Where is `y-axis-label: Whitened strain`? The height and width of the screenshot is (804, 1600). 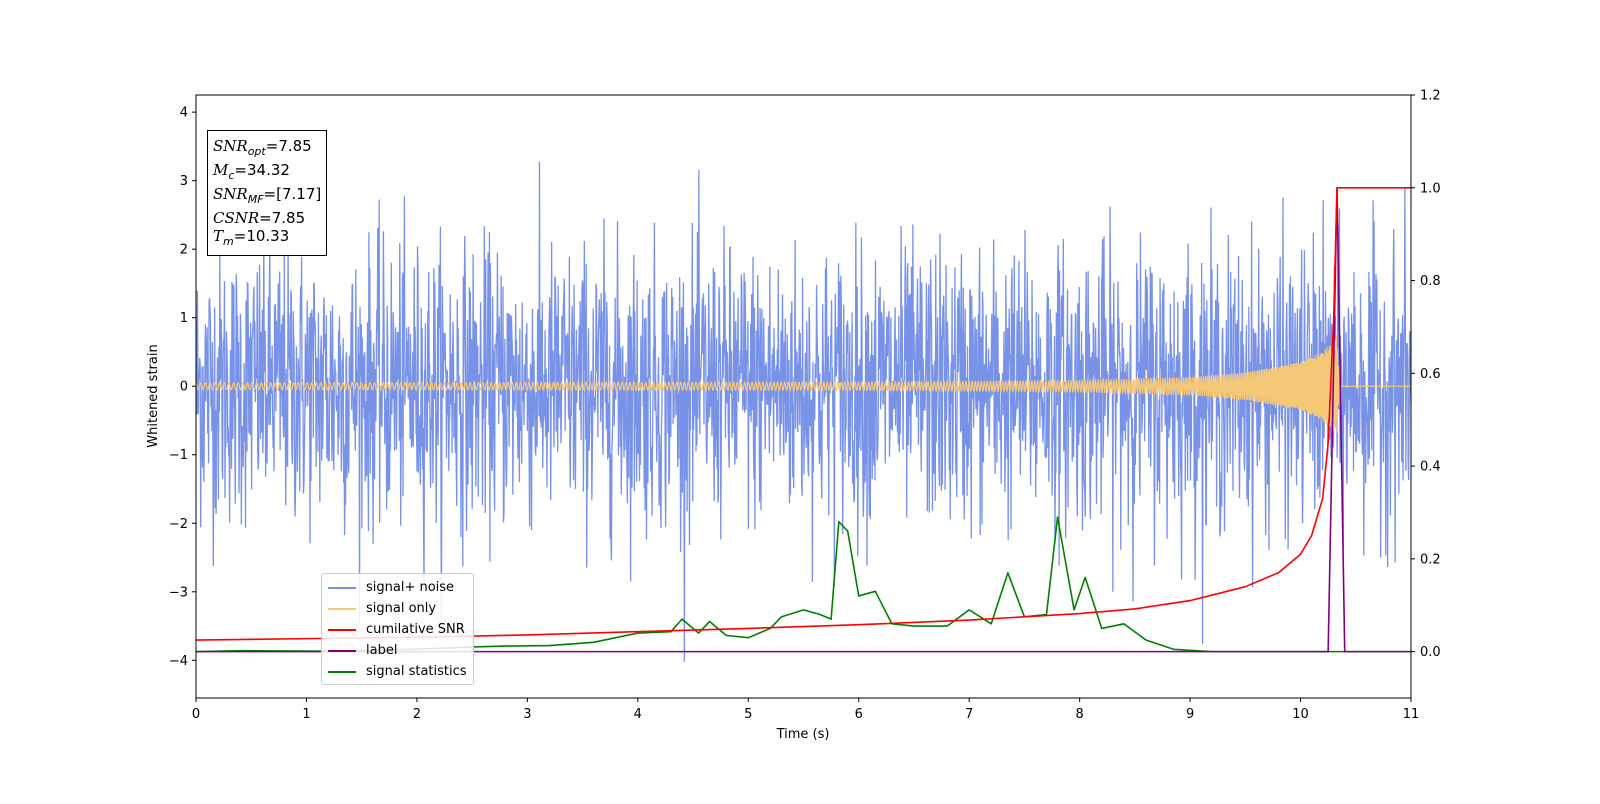 y-axis-label: Whitened strain is located at coordinates (153, 395).